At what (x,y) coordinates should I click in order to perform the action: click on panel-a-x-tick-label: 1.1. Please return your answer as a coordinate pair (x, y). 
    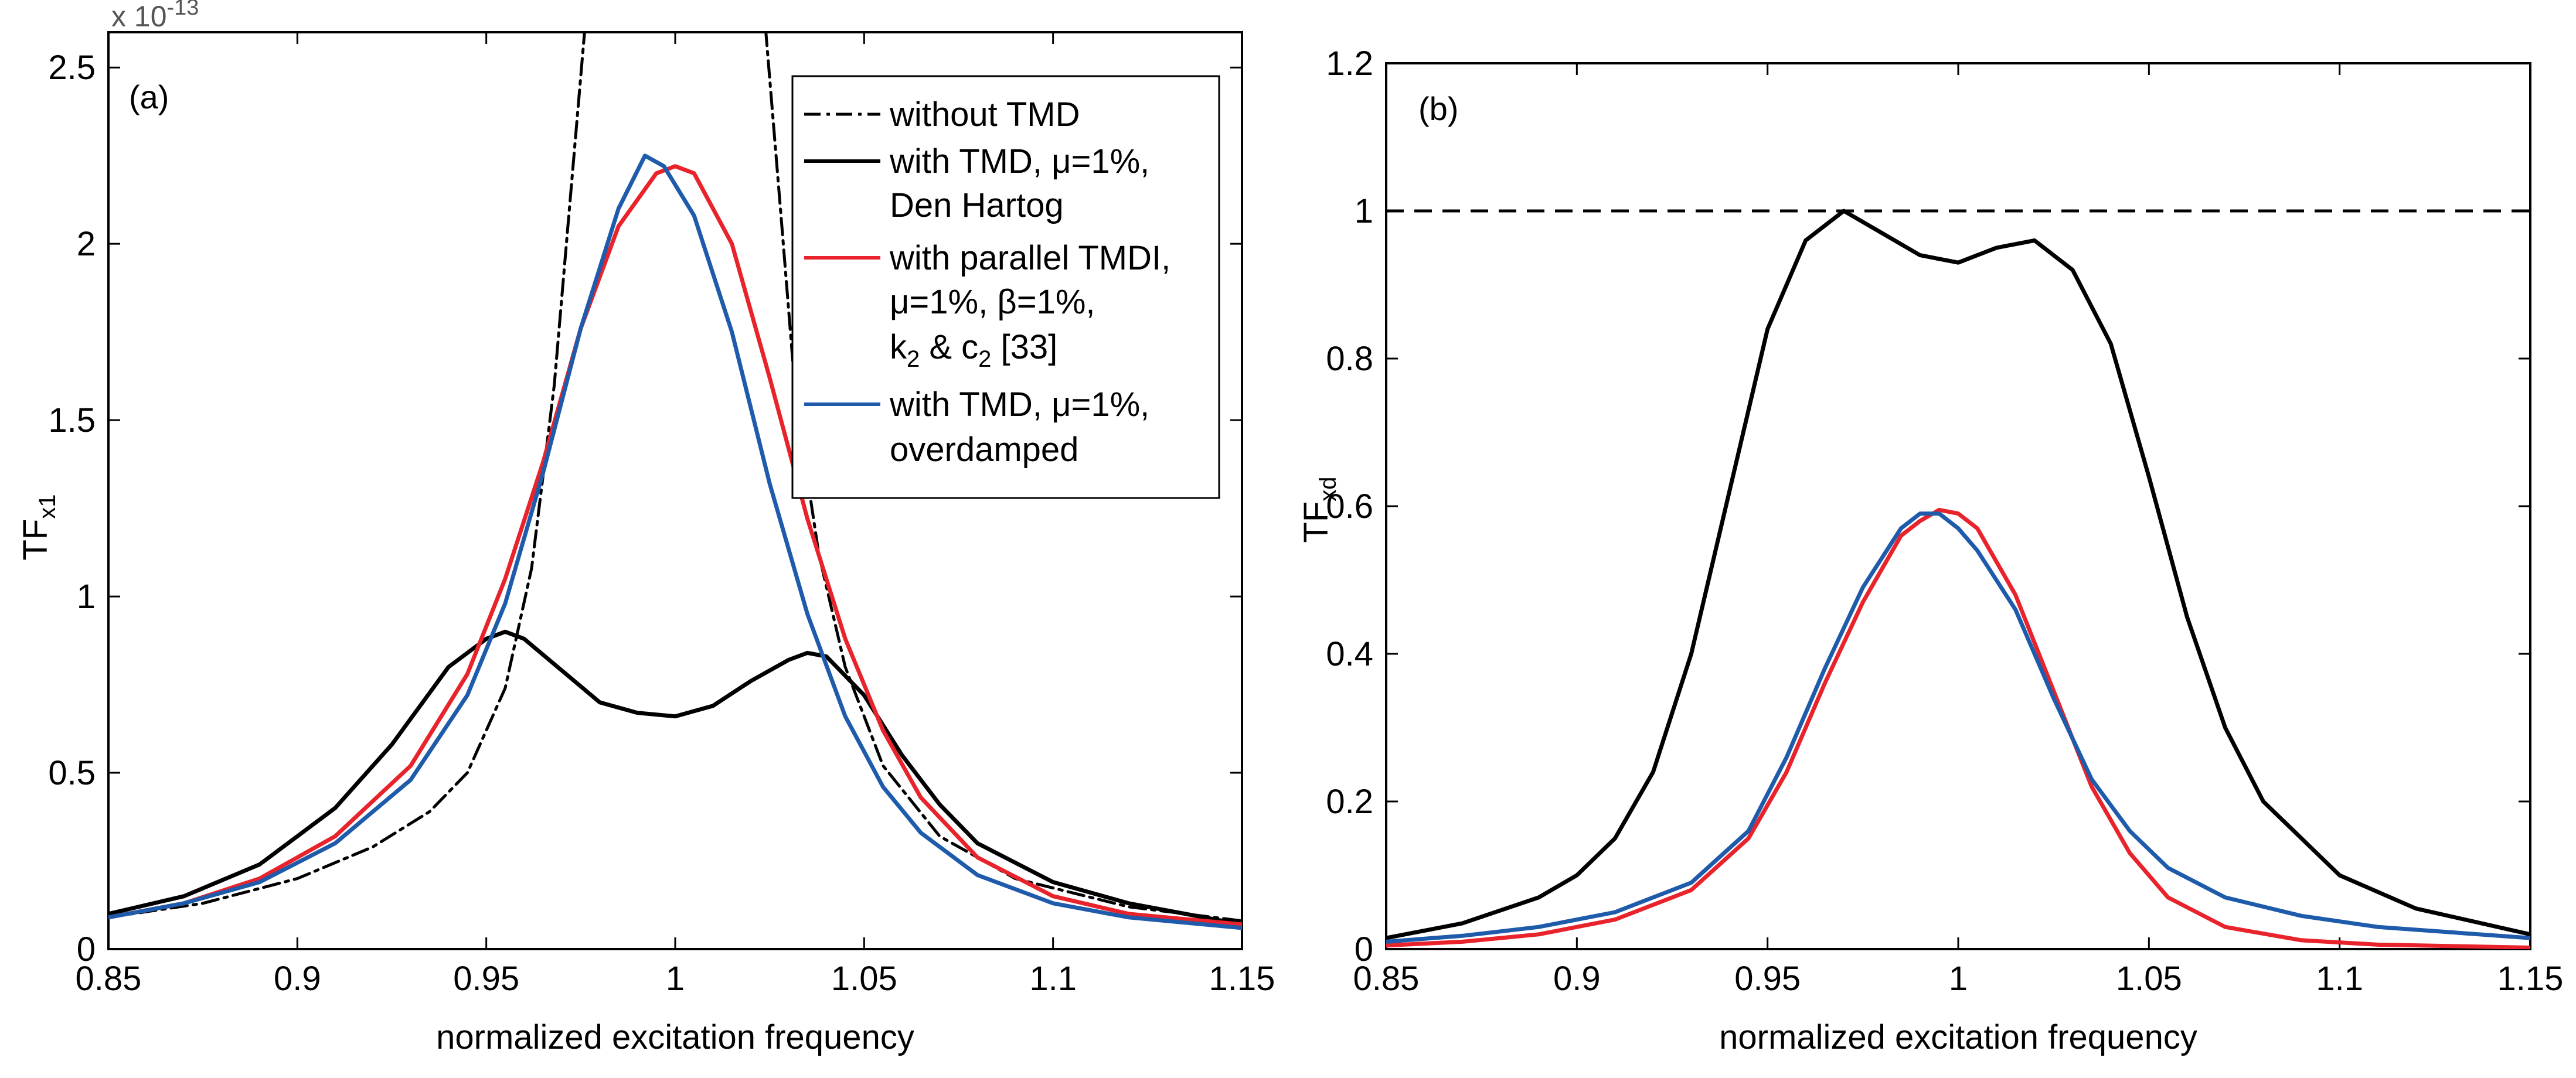
    Looking at the image, I should click on (1053, 979).